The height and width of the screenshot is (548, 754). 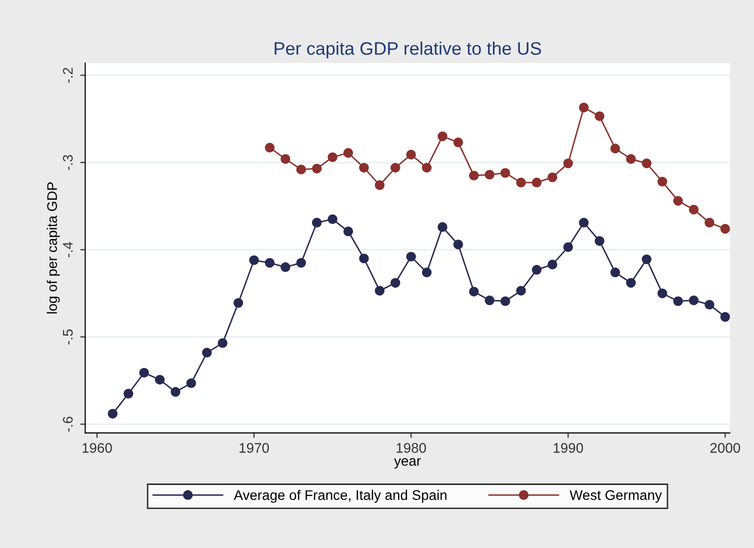 What do you see at coordinates (254, 448) in the screenshot?
I see `x-tick-label: 1970` at bounding box center [254, 448].